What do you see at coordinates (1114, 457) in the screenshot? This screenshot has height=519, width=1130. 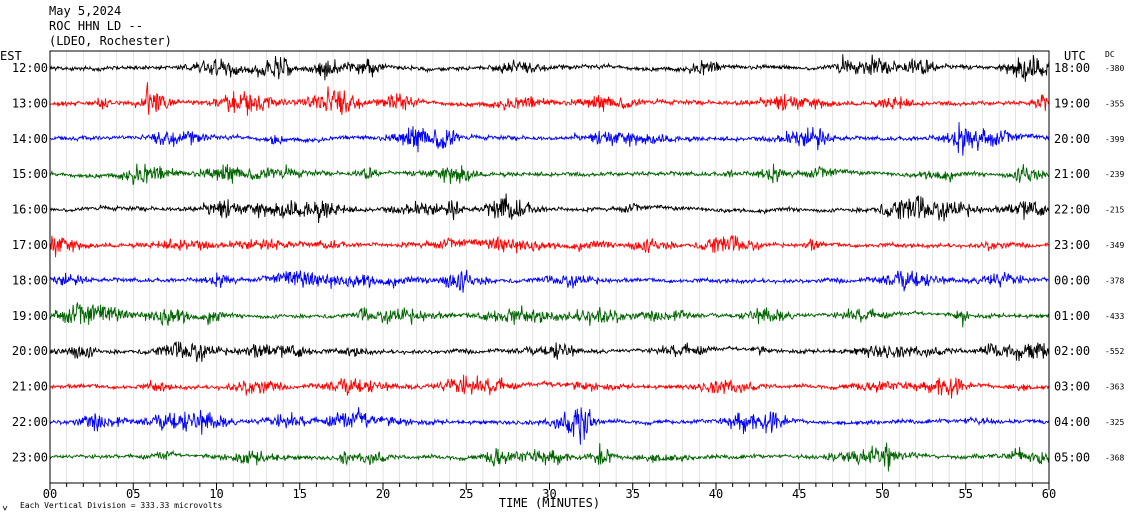 I see `dc-offset-label: -368` at bounding box center [1114, 457].